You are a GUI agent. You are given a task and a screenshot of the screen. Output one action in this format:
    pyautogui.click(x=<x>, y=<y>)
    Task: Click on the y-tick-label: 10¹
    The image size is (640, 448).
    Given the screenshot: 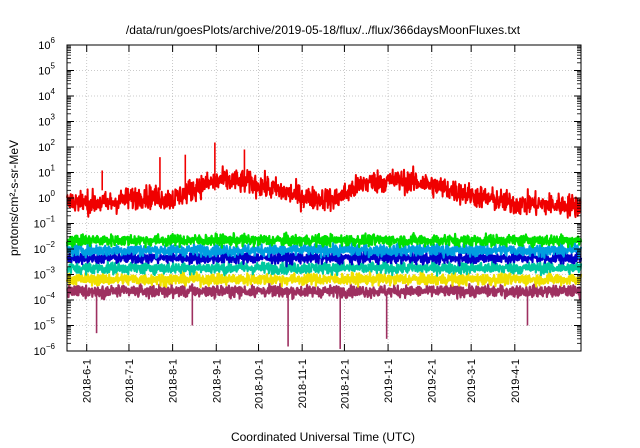 What is the action you would take?
    pyautogui.click(x=46, y=172)
    